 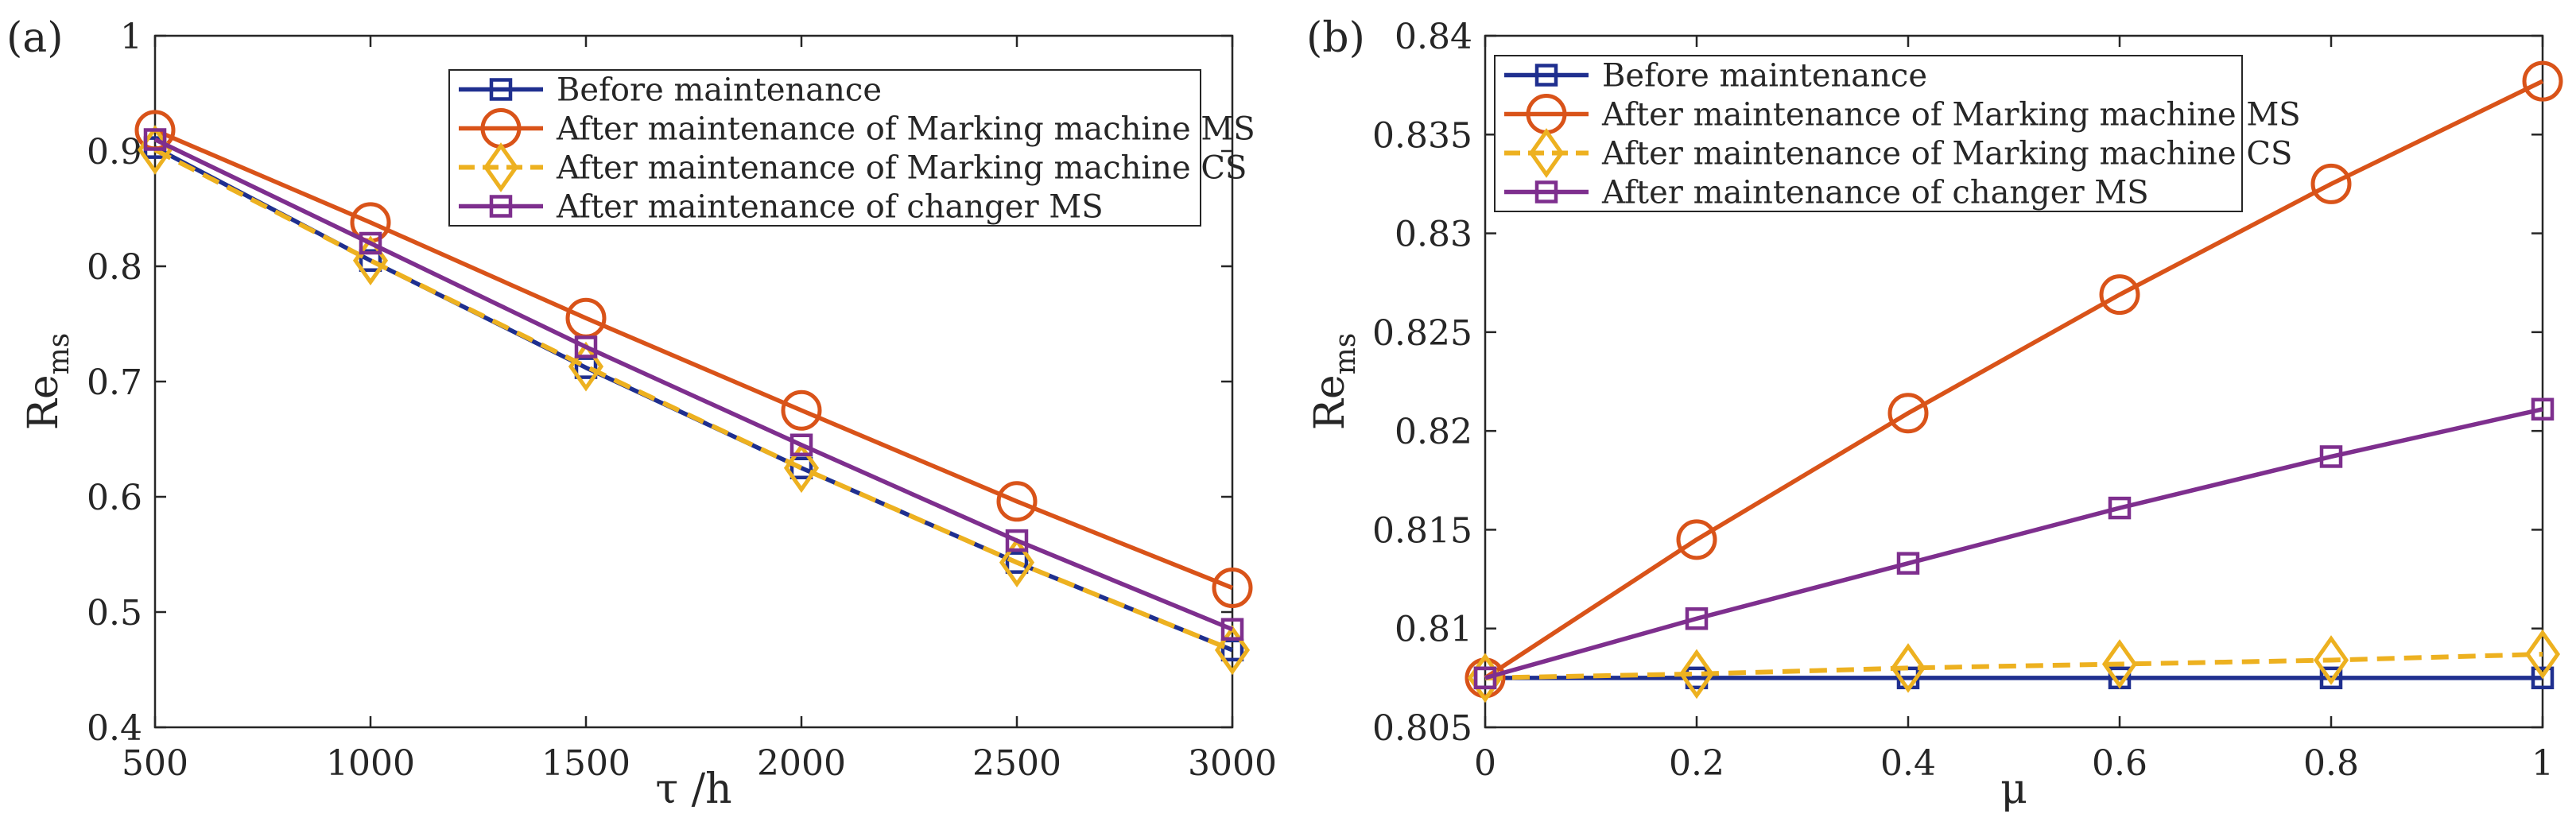 What do you see at coordinates (115, 267) in the screenshot?
I see `y-tick-label: 0.8` at bounding box center [115, 267].